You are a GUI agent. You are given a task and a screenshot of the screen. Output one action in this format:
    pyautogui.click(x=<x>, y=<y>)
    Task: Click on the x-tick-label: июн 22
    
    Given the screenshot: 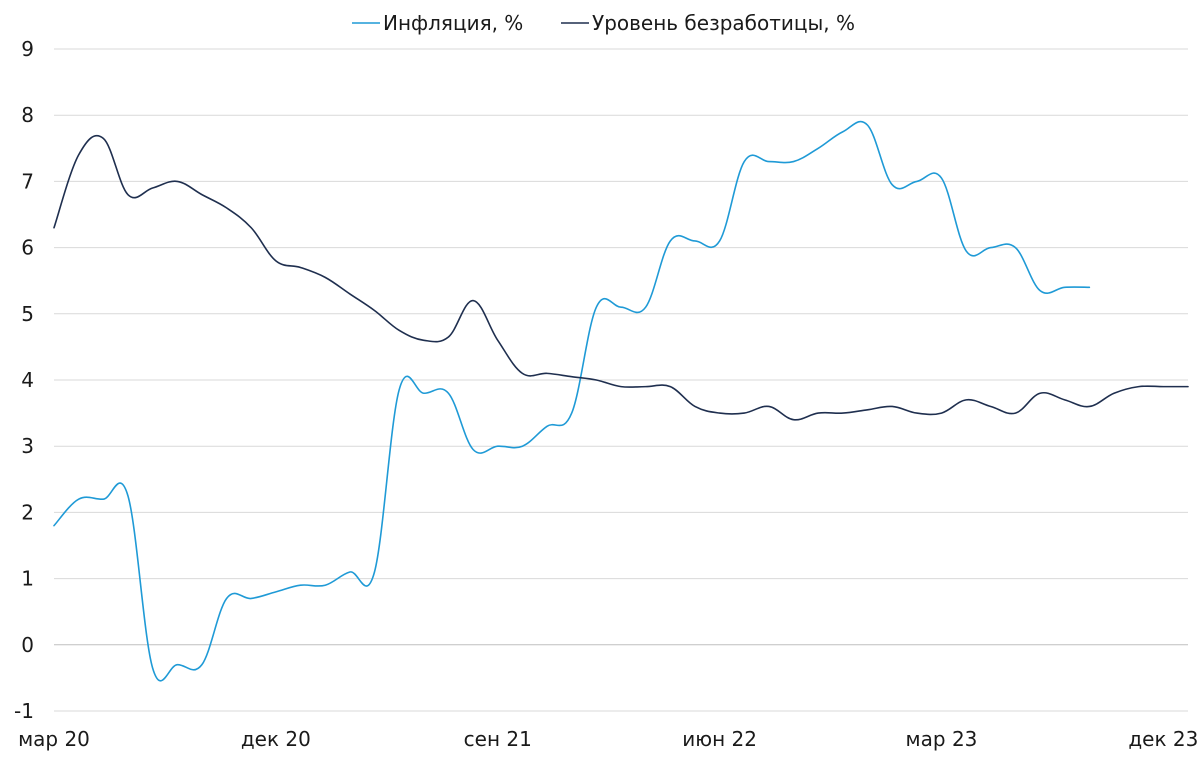 What is the action you would take?
    pyautogui.click(x=719, y=739)
    